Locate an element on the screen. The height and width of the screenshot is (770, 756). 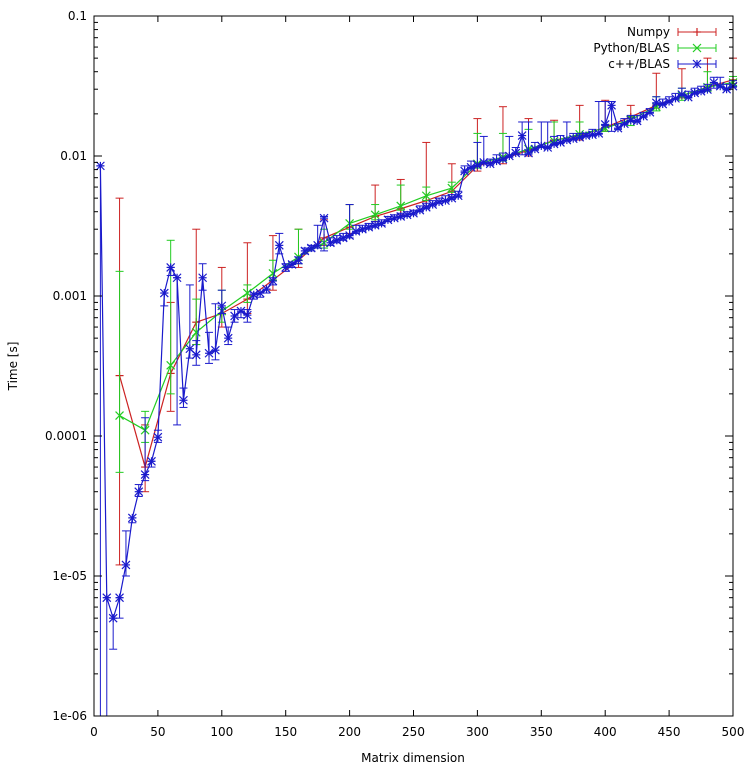
y-tick-label: 0.01 is located at coordinates (73, 156).